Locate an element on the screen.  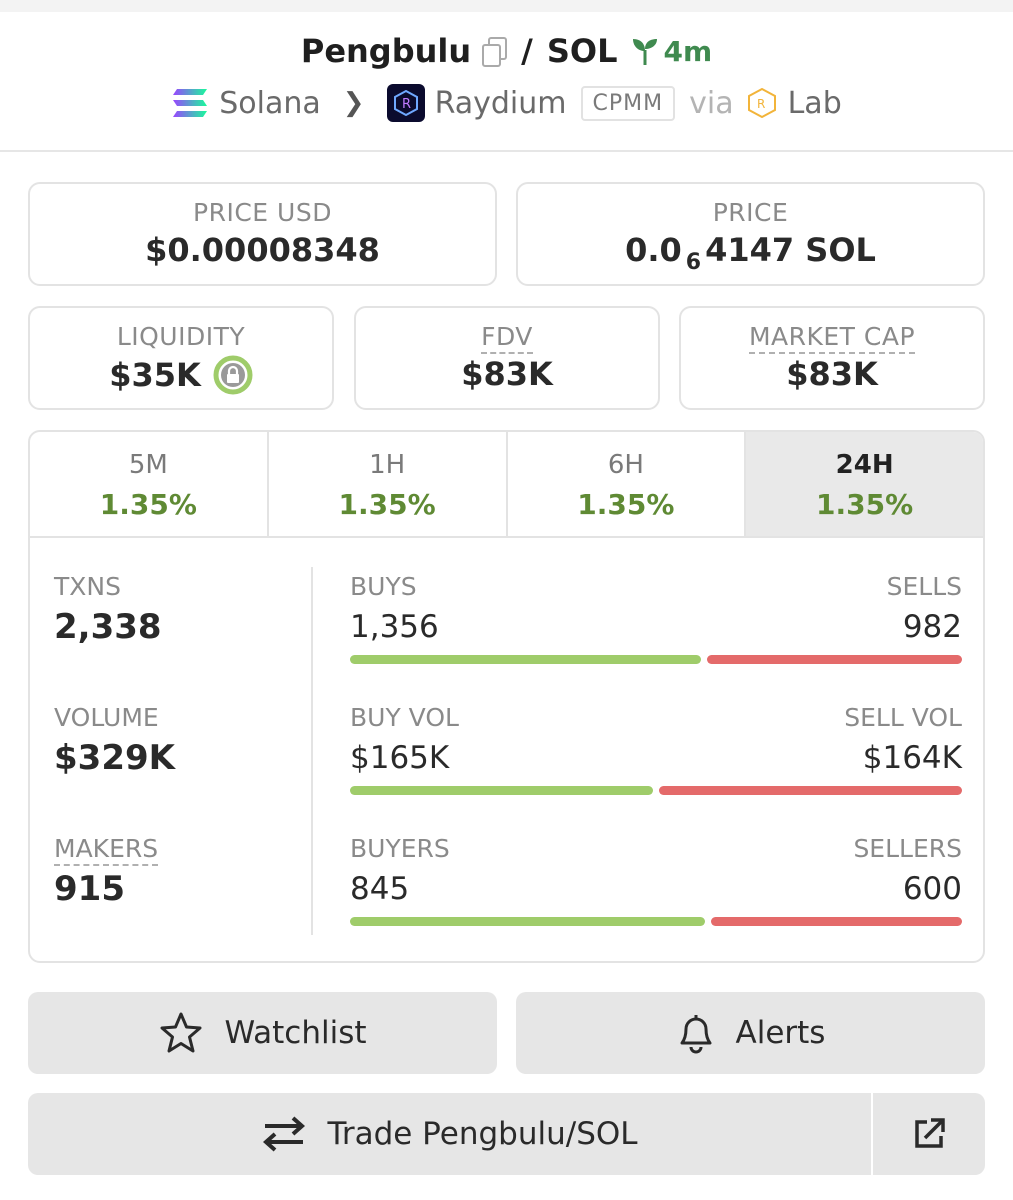
sells-label: SELLS is located at coordinates (924, 586).